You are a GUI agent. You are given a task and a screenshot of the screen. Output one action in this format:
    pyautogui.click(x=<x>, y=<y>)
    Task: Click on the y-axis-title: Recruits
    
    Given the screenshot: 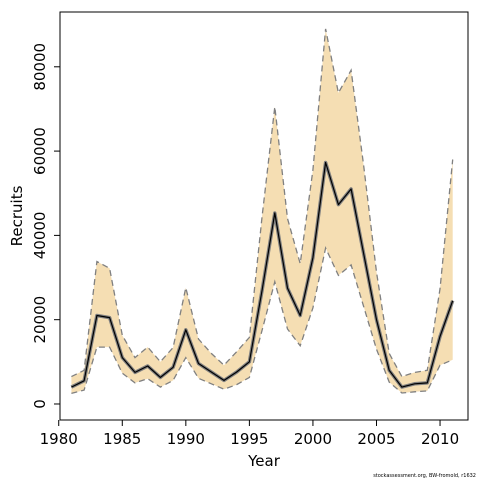 What is the action you would take?
    pyautogui.click(x=17, y=215)
    